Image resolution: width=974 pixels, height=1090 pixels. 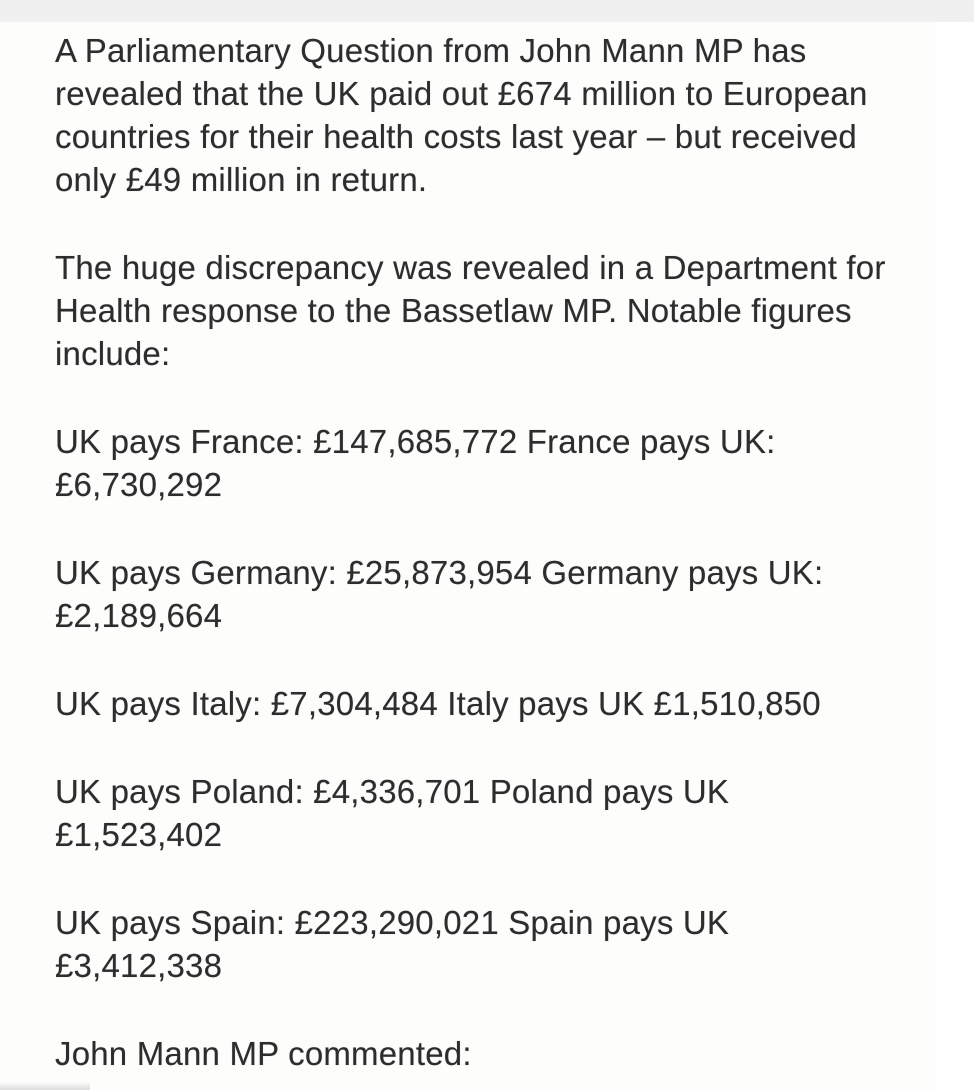 What do you see at coordinates (45, 1086) in the screenshot?
I see `photo-corner-smudge` at bounding box center [45, 1086].